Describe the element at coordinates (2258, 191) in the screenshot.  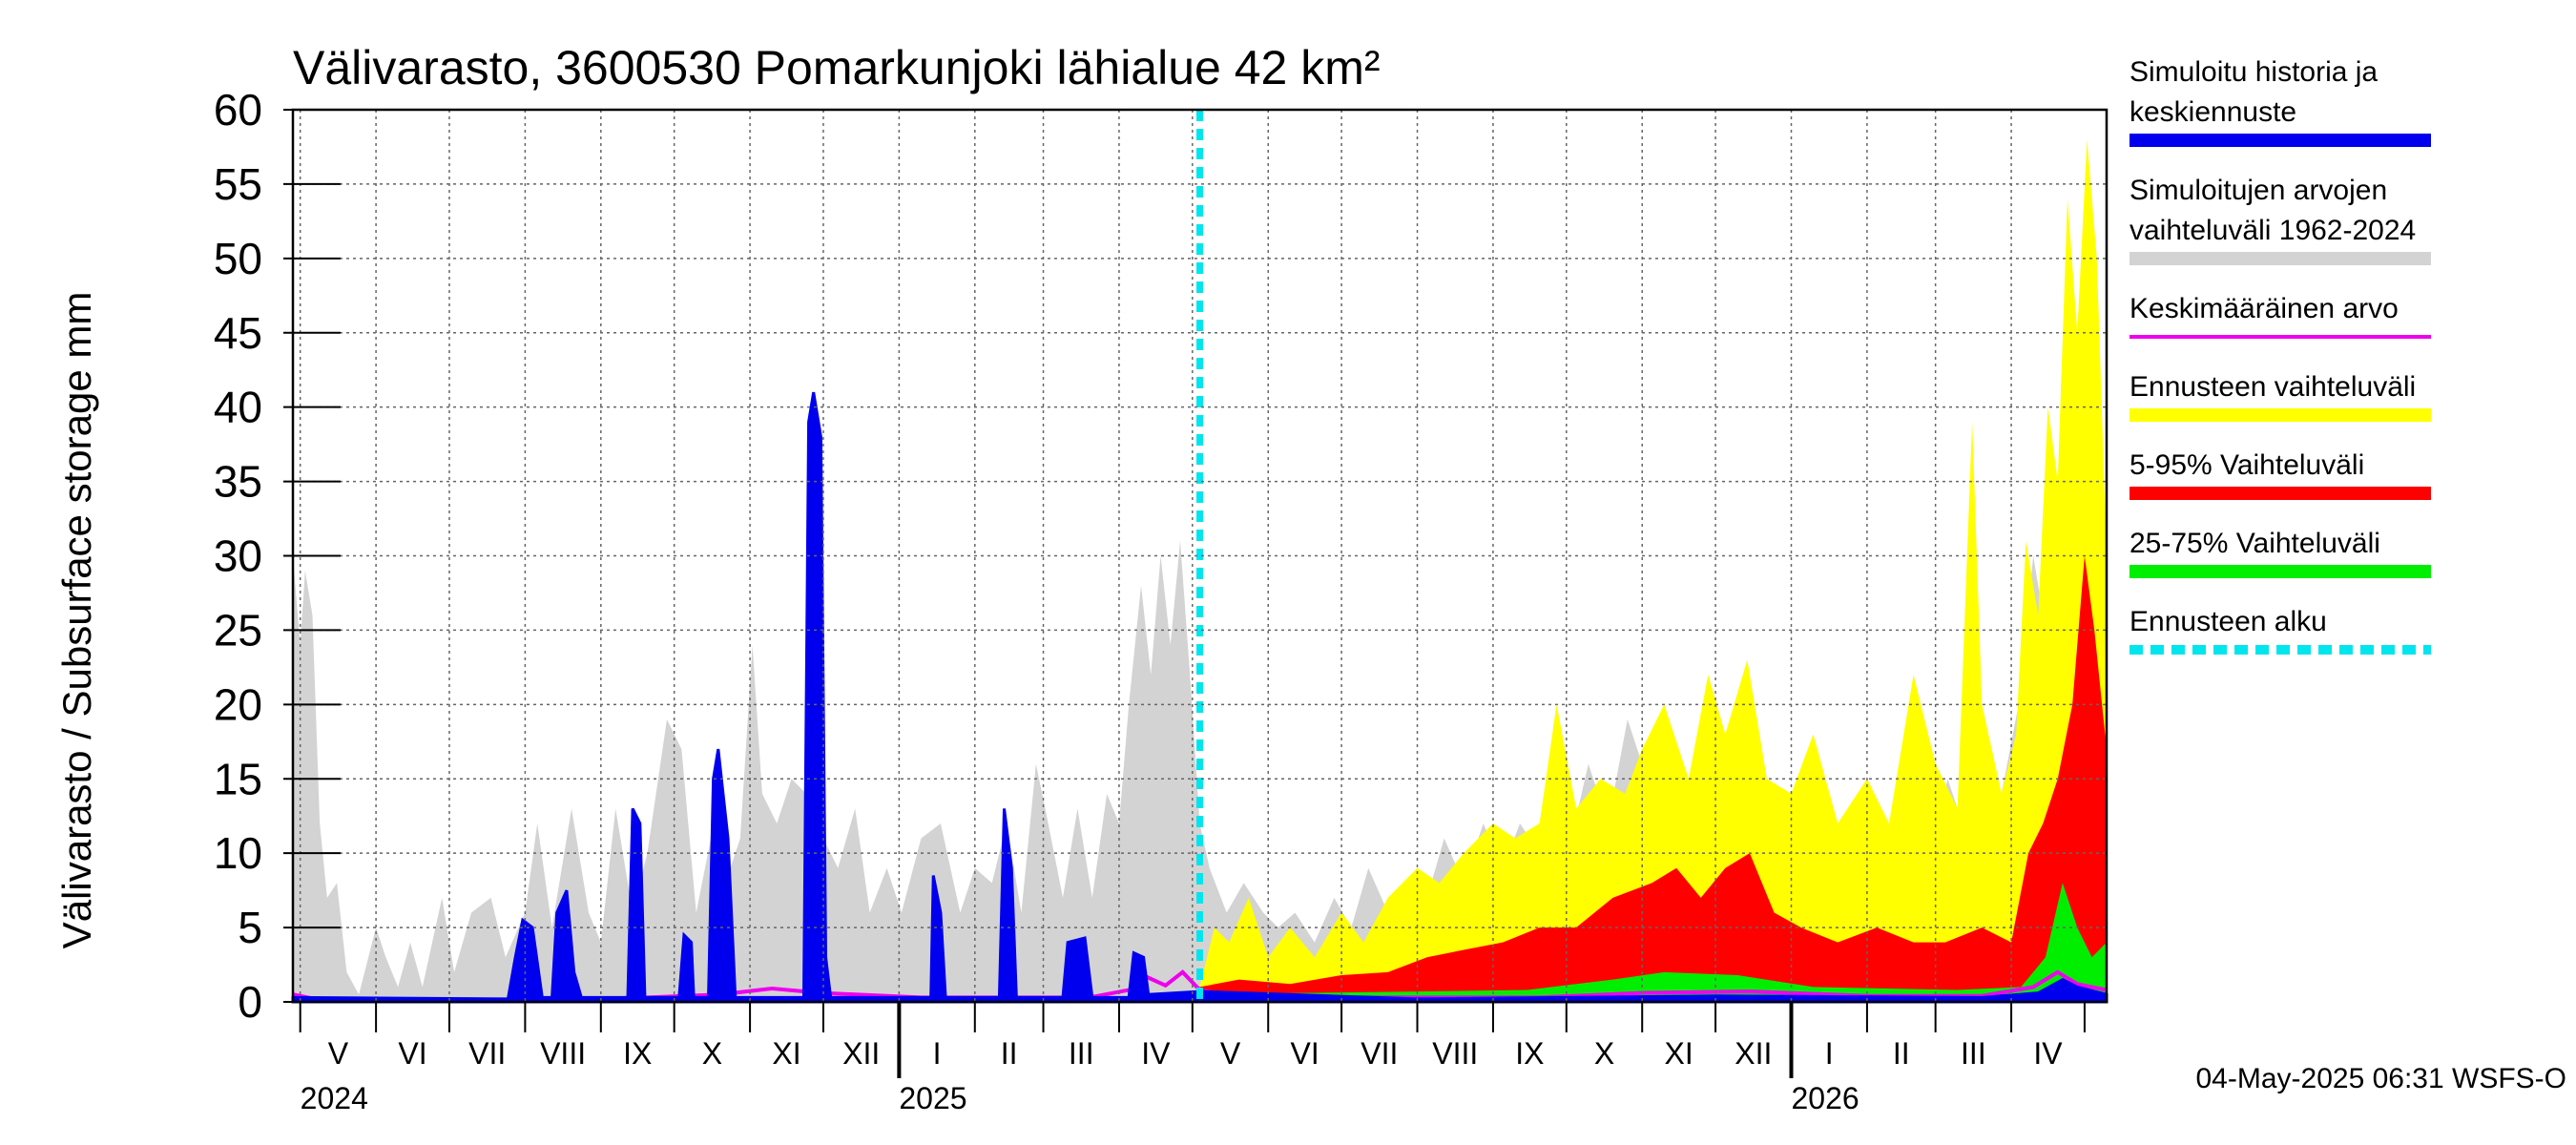
I see `legend-label: Simuloitujen arvojen` at that location.